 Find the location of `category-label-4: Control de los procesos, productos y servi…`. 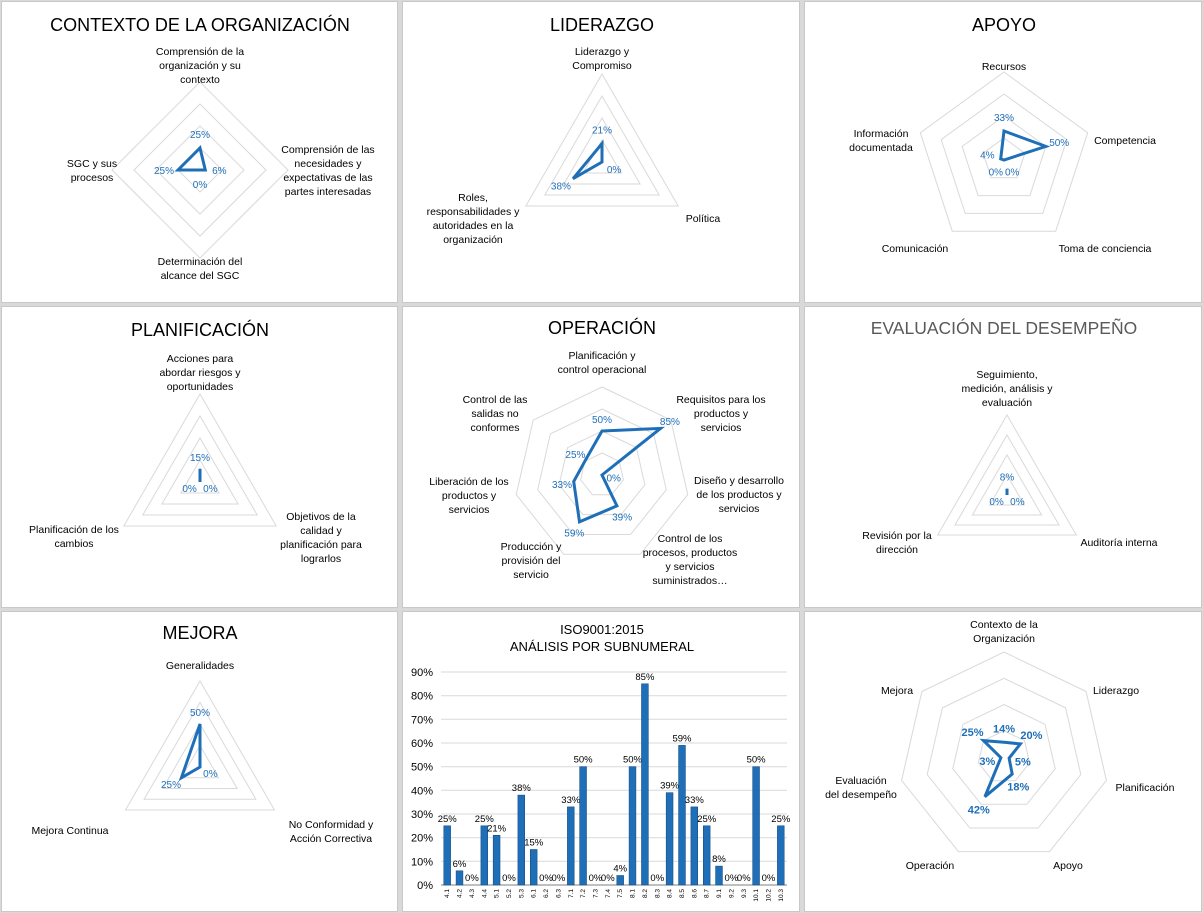

category-label-4: Control de los procesos, productos y servi… is located at coordinates (690, 560).